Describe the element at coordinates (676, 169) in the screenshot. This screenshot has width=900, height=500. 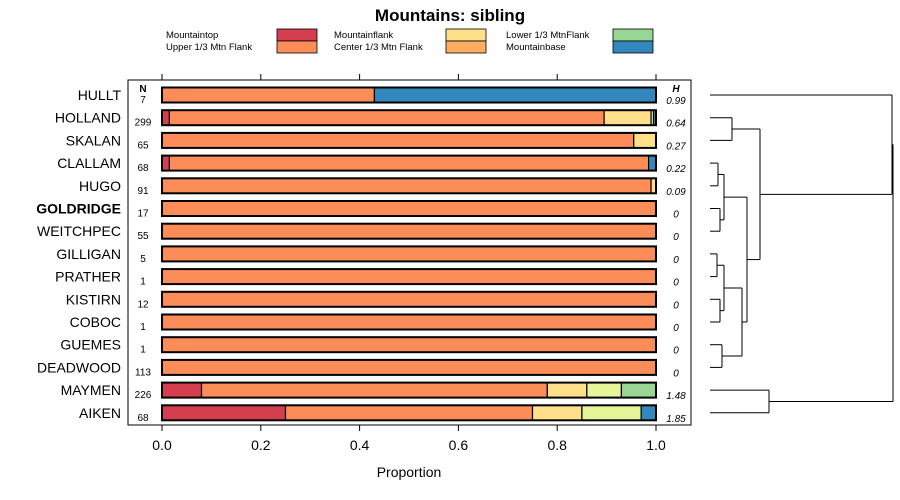
I see `h-value-clallam: 0.22` at that location.